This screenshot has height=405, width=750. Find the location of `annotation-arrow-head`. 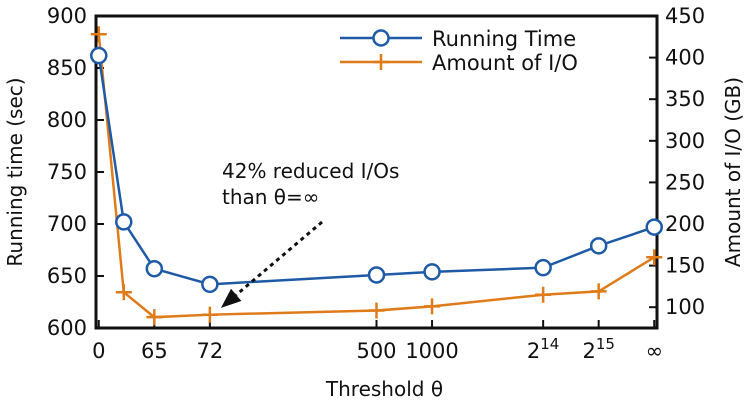

annotation-arrow-head is located at coordinates (231, 298).